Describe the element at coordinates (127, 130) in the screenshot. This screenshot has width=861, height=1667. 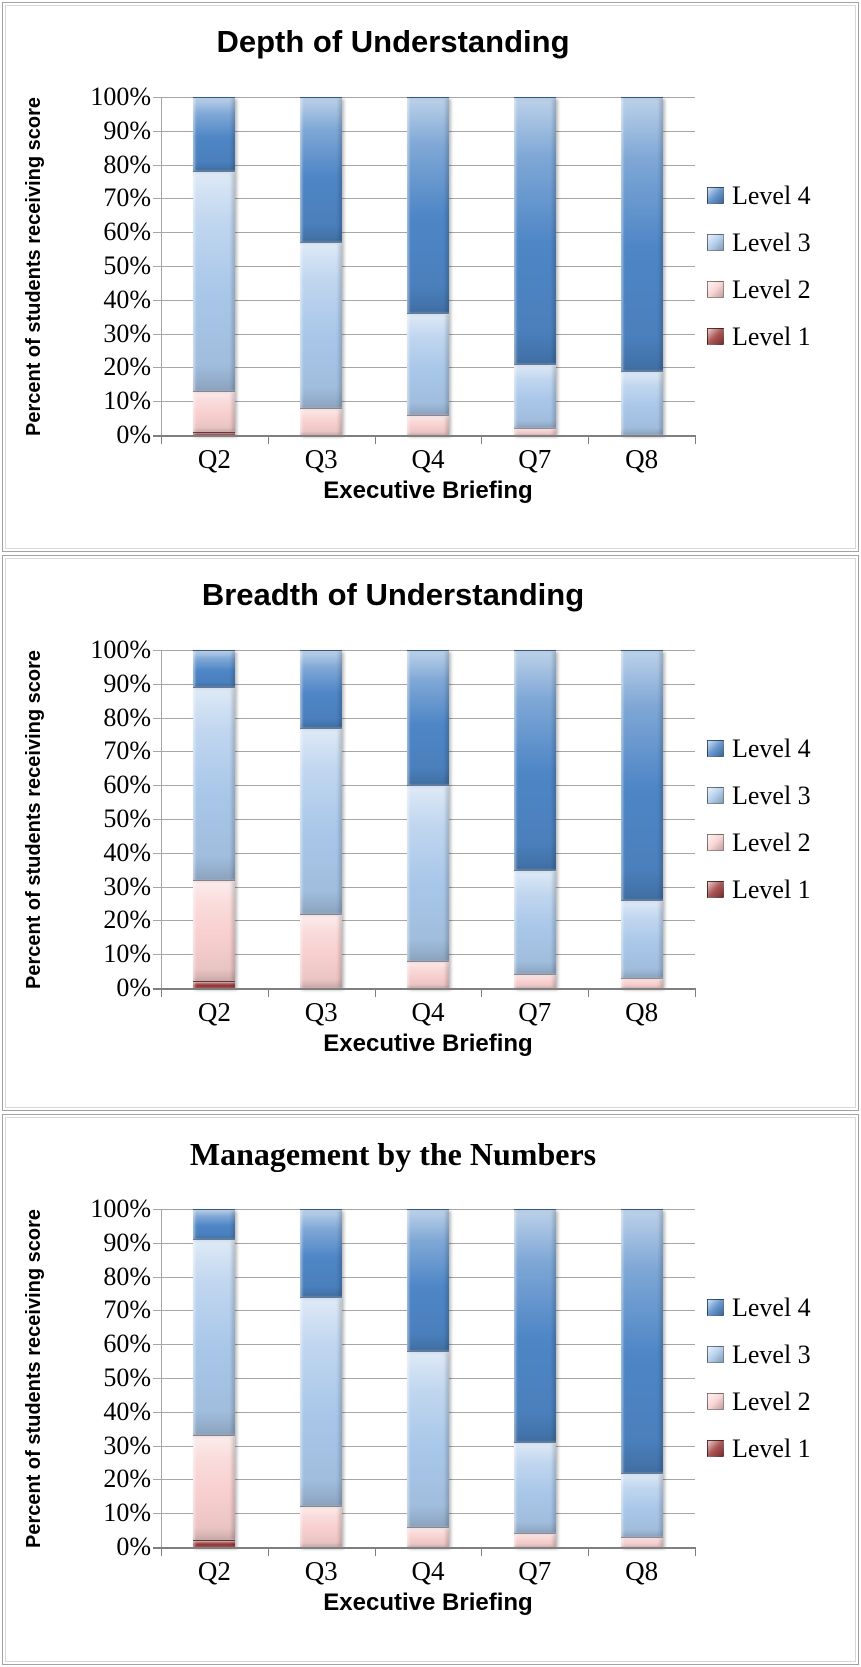
I see `y-tick-label: 90%` at that location.